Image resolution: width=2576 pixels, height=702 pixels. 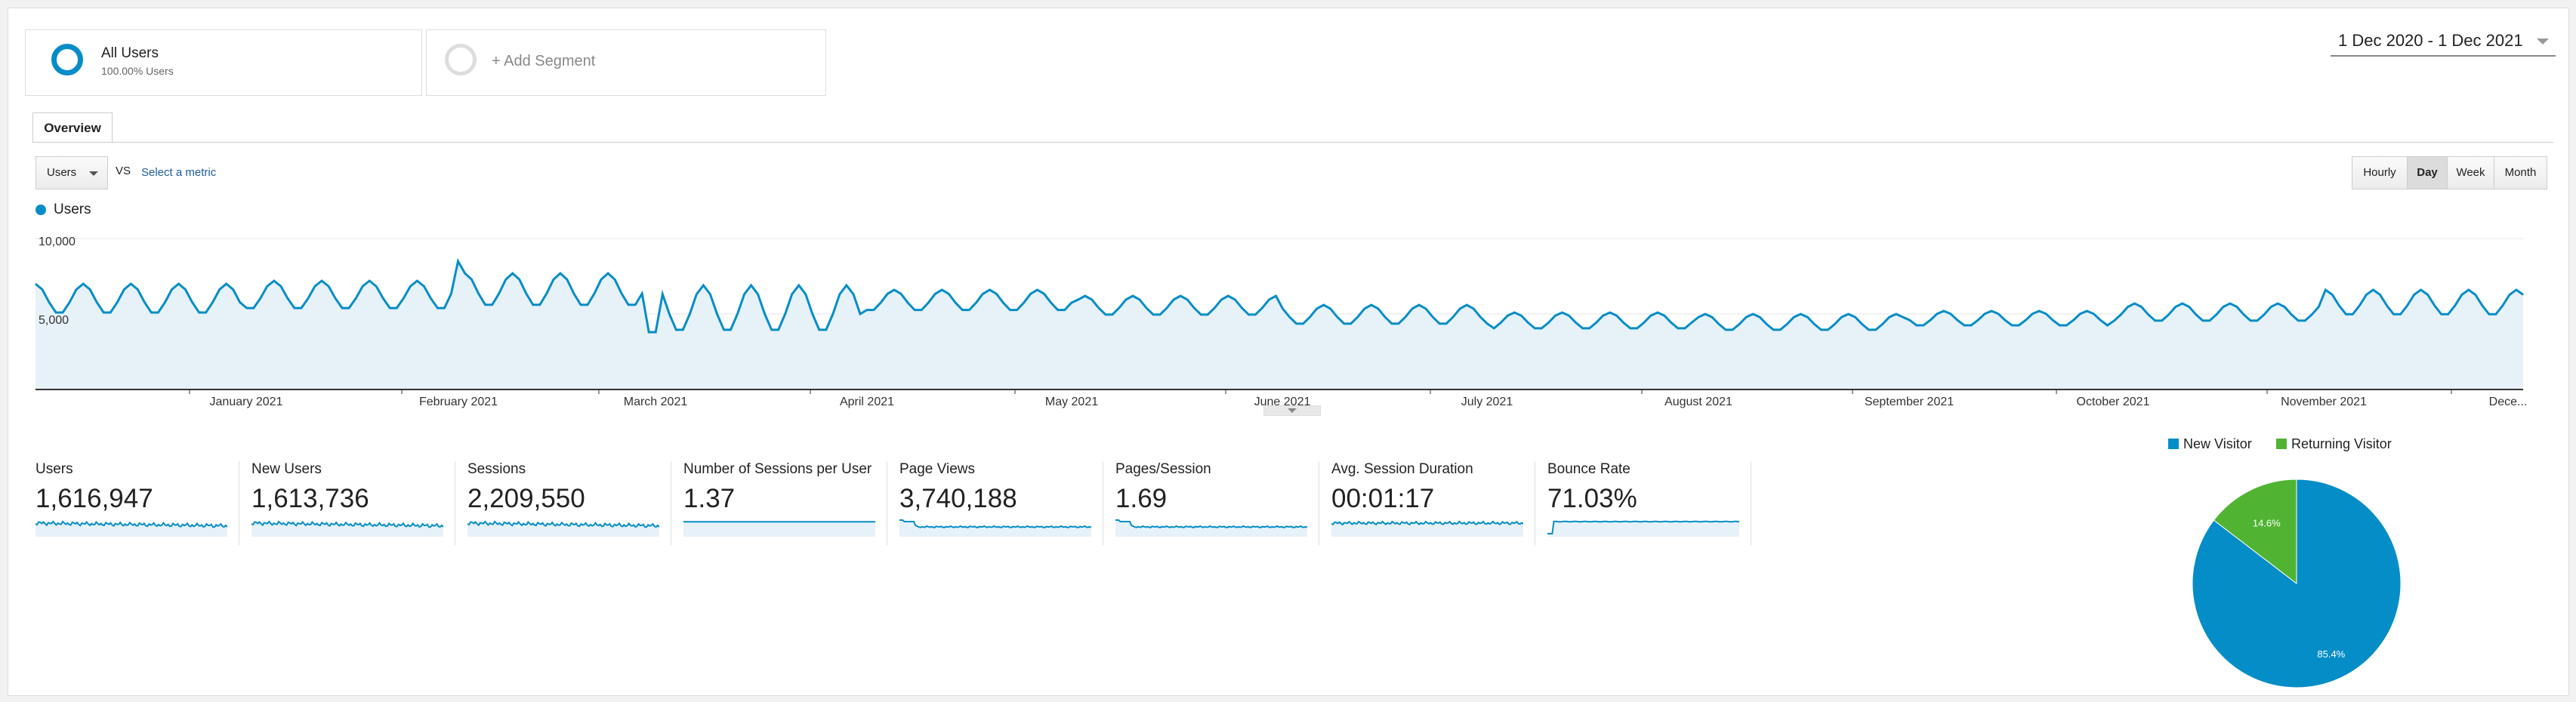 I want to click on week-button: Week, so click(x=2470, y=172).